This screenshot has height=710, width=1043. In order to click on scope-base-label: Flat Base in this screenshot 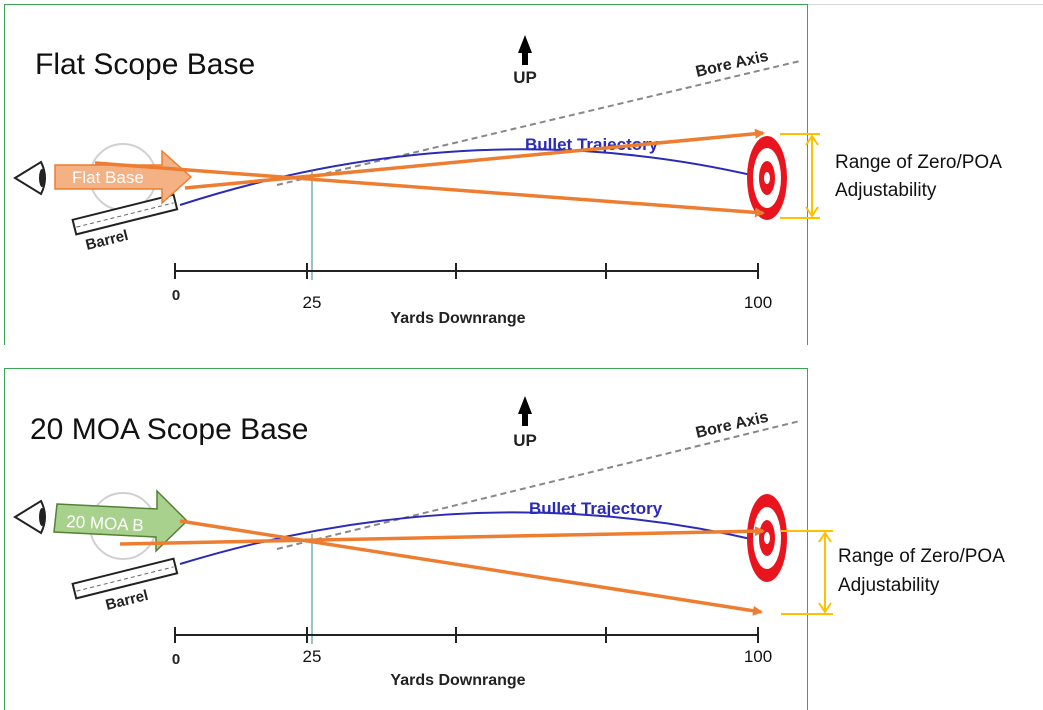, I will do `click(108, 177)`.